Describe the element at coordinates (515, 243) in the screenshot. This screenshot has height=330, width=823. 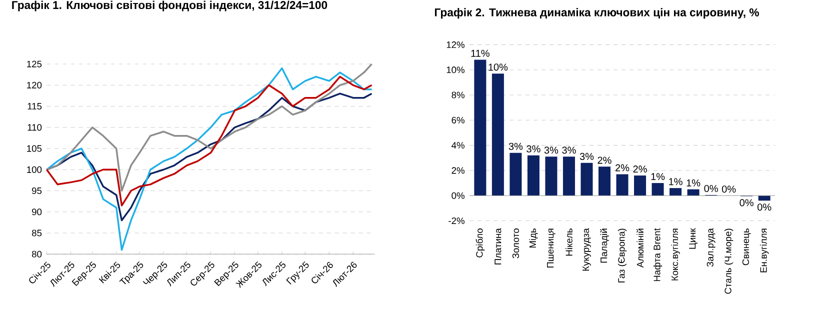
I see `x-tick-label: Золото` at that location.